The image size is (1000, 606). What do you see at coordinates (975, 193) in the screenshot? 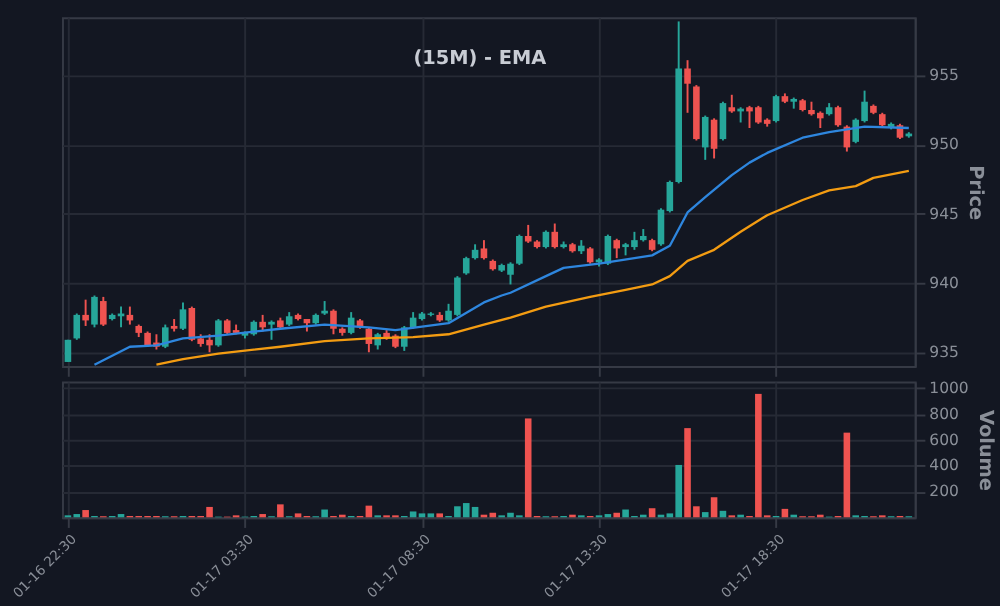
I see `y-axis-title: Price` at bounding box center [975, 193].